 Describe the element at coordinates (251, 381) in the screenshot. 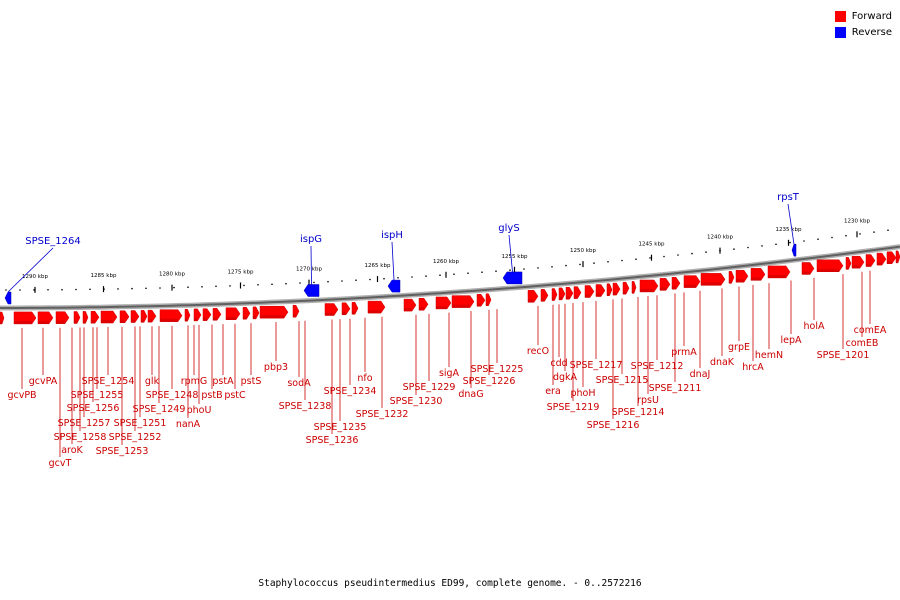

I see `gene-label-forward: pstS` at that location.